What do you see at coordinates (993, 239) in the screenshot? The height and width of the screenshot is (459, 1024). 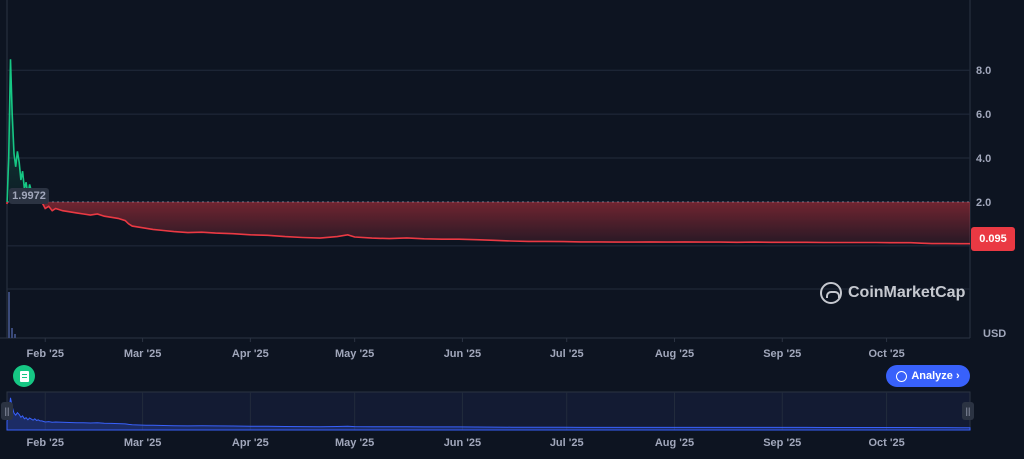 I see `last-price-badge: 0.095` at bounding box center [993, 239].